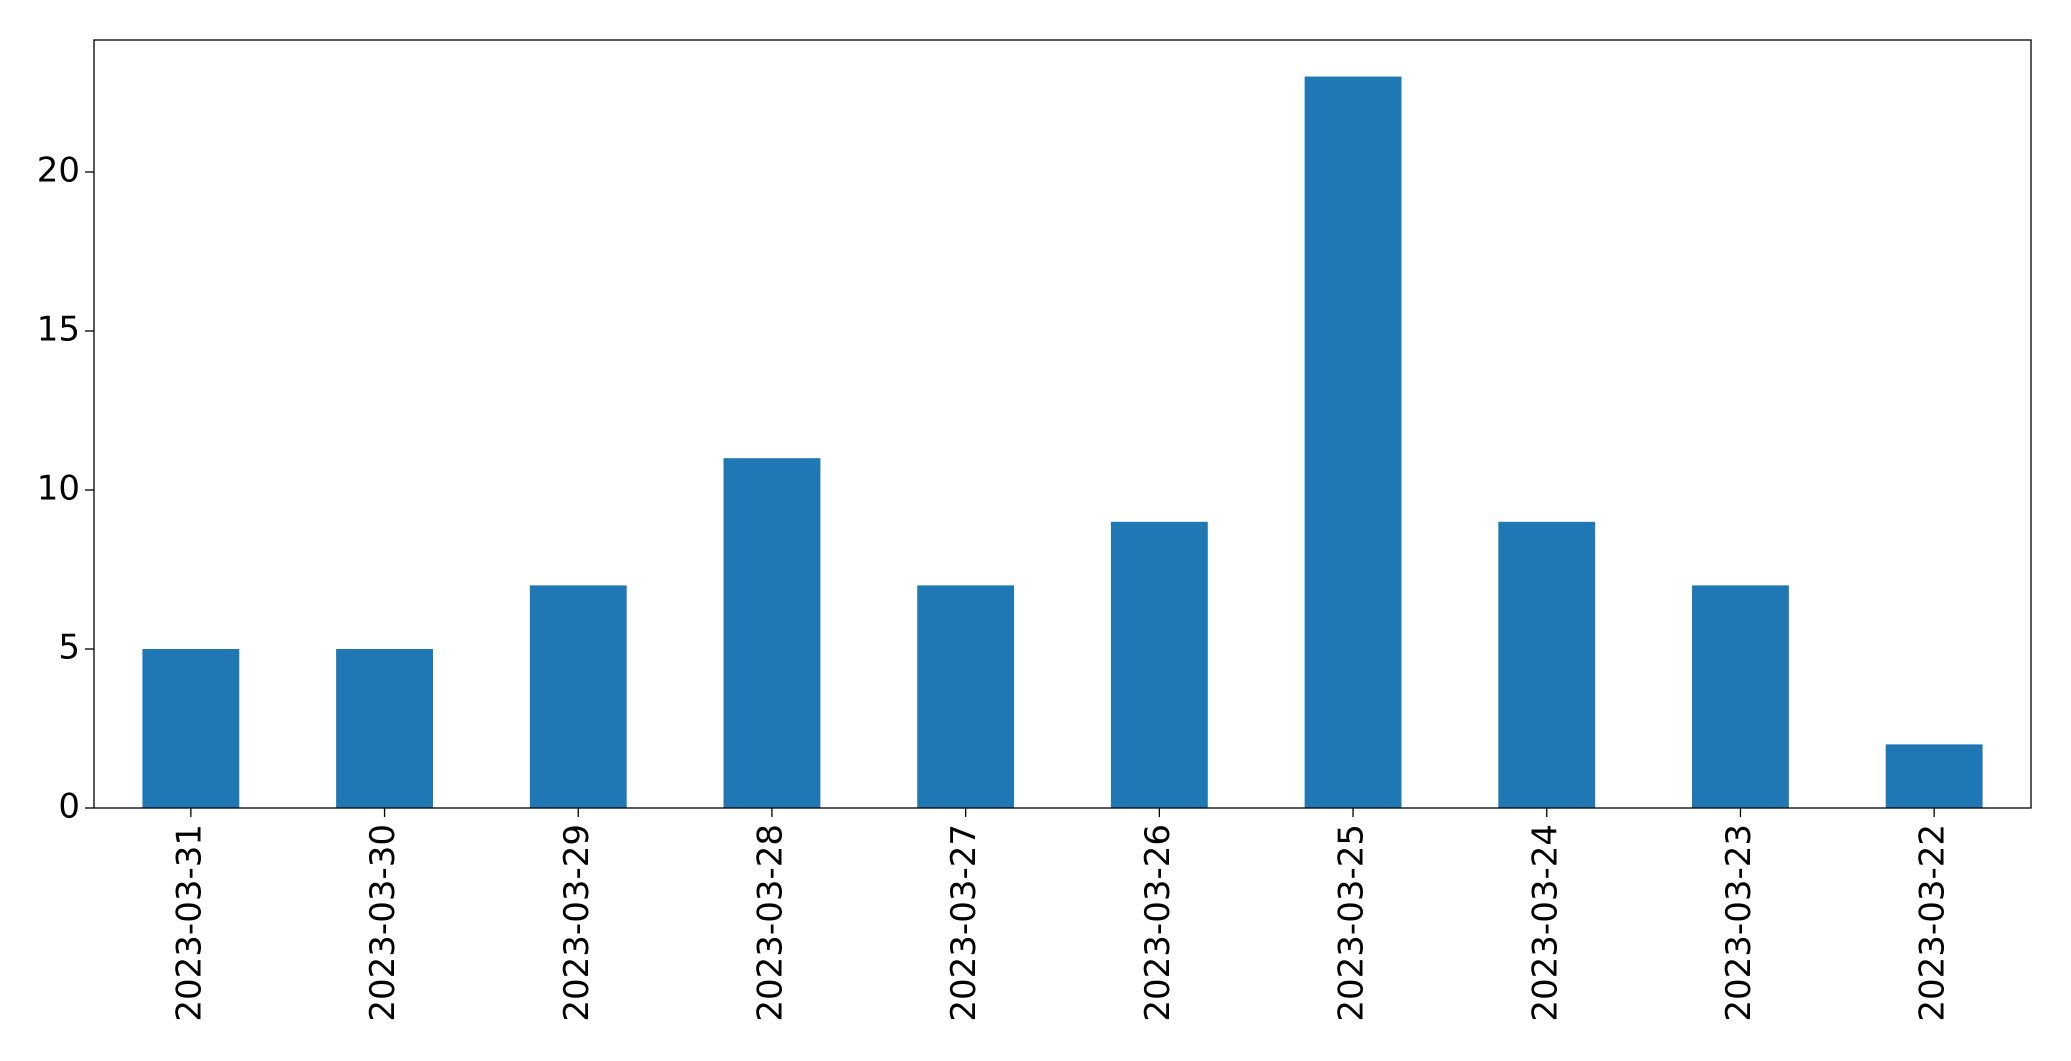  I want to click on x-tick-label: 2023-03-29, so click(577, 923).